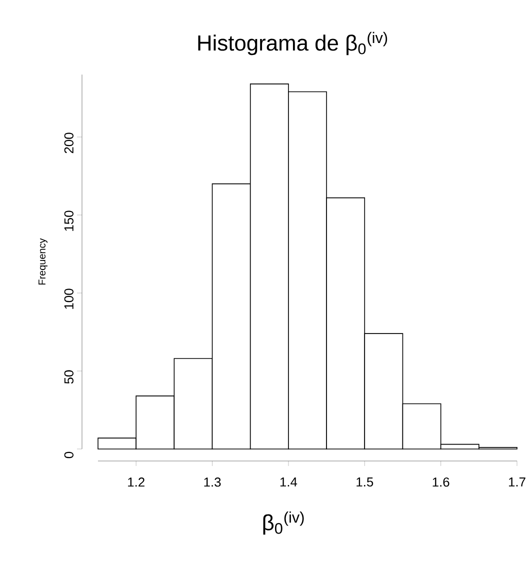 The image size is (530, 562). What do you see at coordinates (293, 44) in the screenshot?
I see `chart-title: Histograma de β$_{0}$(iv)` at bounding box center [293, 44].